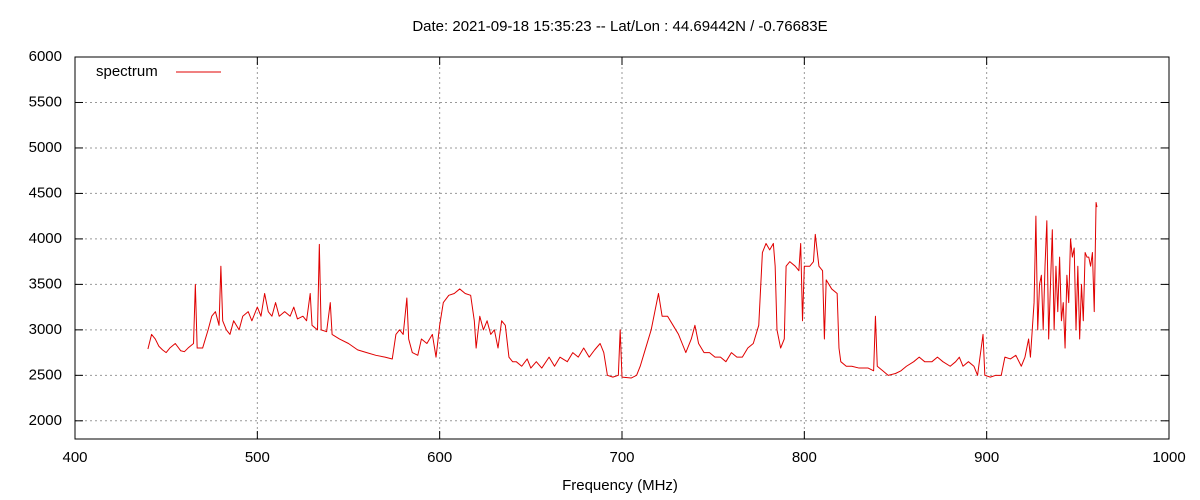 The width and height of the screenshot is (1200, 500). Describe the element at coordinates (45, 101) in the screenshot. I see `y-tick-label: 5500` at that location.